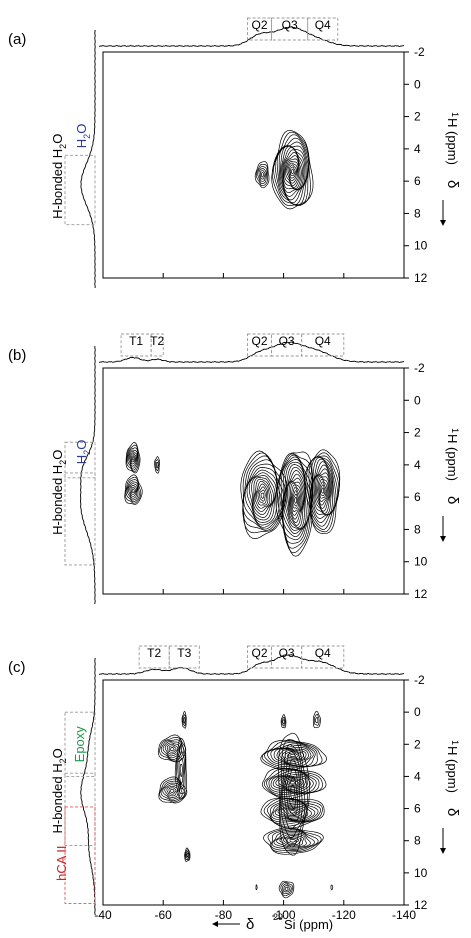 The height and width of the screenshot is (938, 471). Describe the element at coordinates (278, 917) in the screenshot. I see `x-axis-nucleus: 29` at that location.